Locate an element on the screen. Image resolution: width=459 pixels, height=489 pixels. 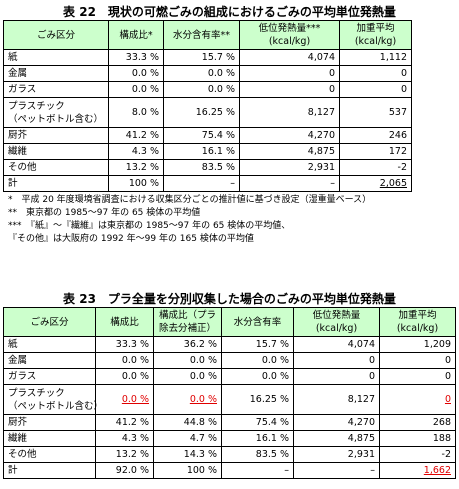
row-label: 計 is located at coordinates (56, 183).